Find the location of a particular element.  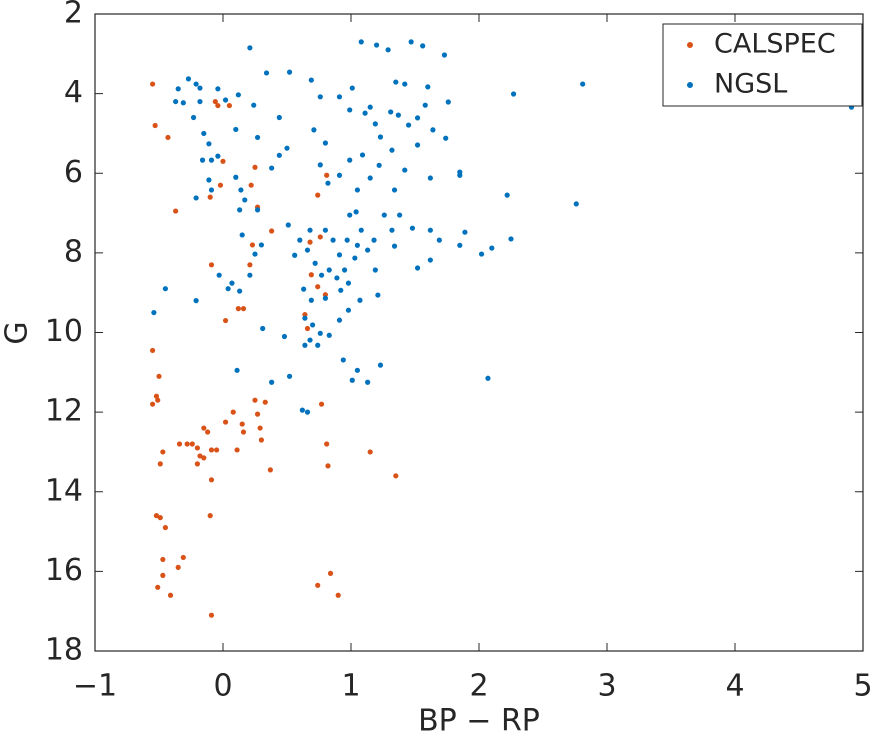

legend: CALSPEC NGSL is located at coordinates (762, 65).